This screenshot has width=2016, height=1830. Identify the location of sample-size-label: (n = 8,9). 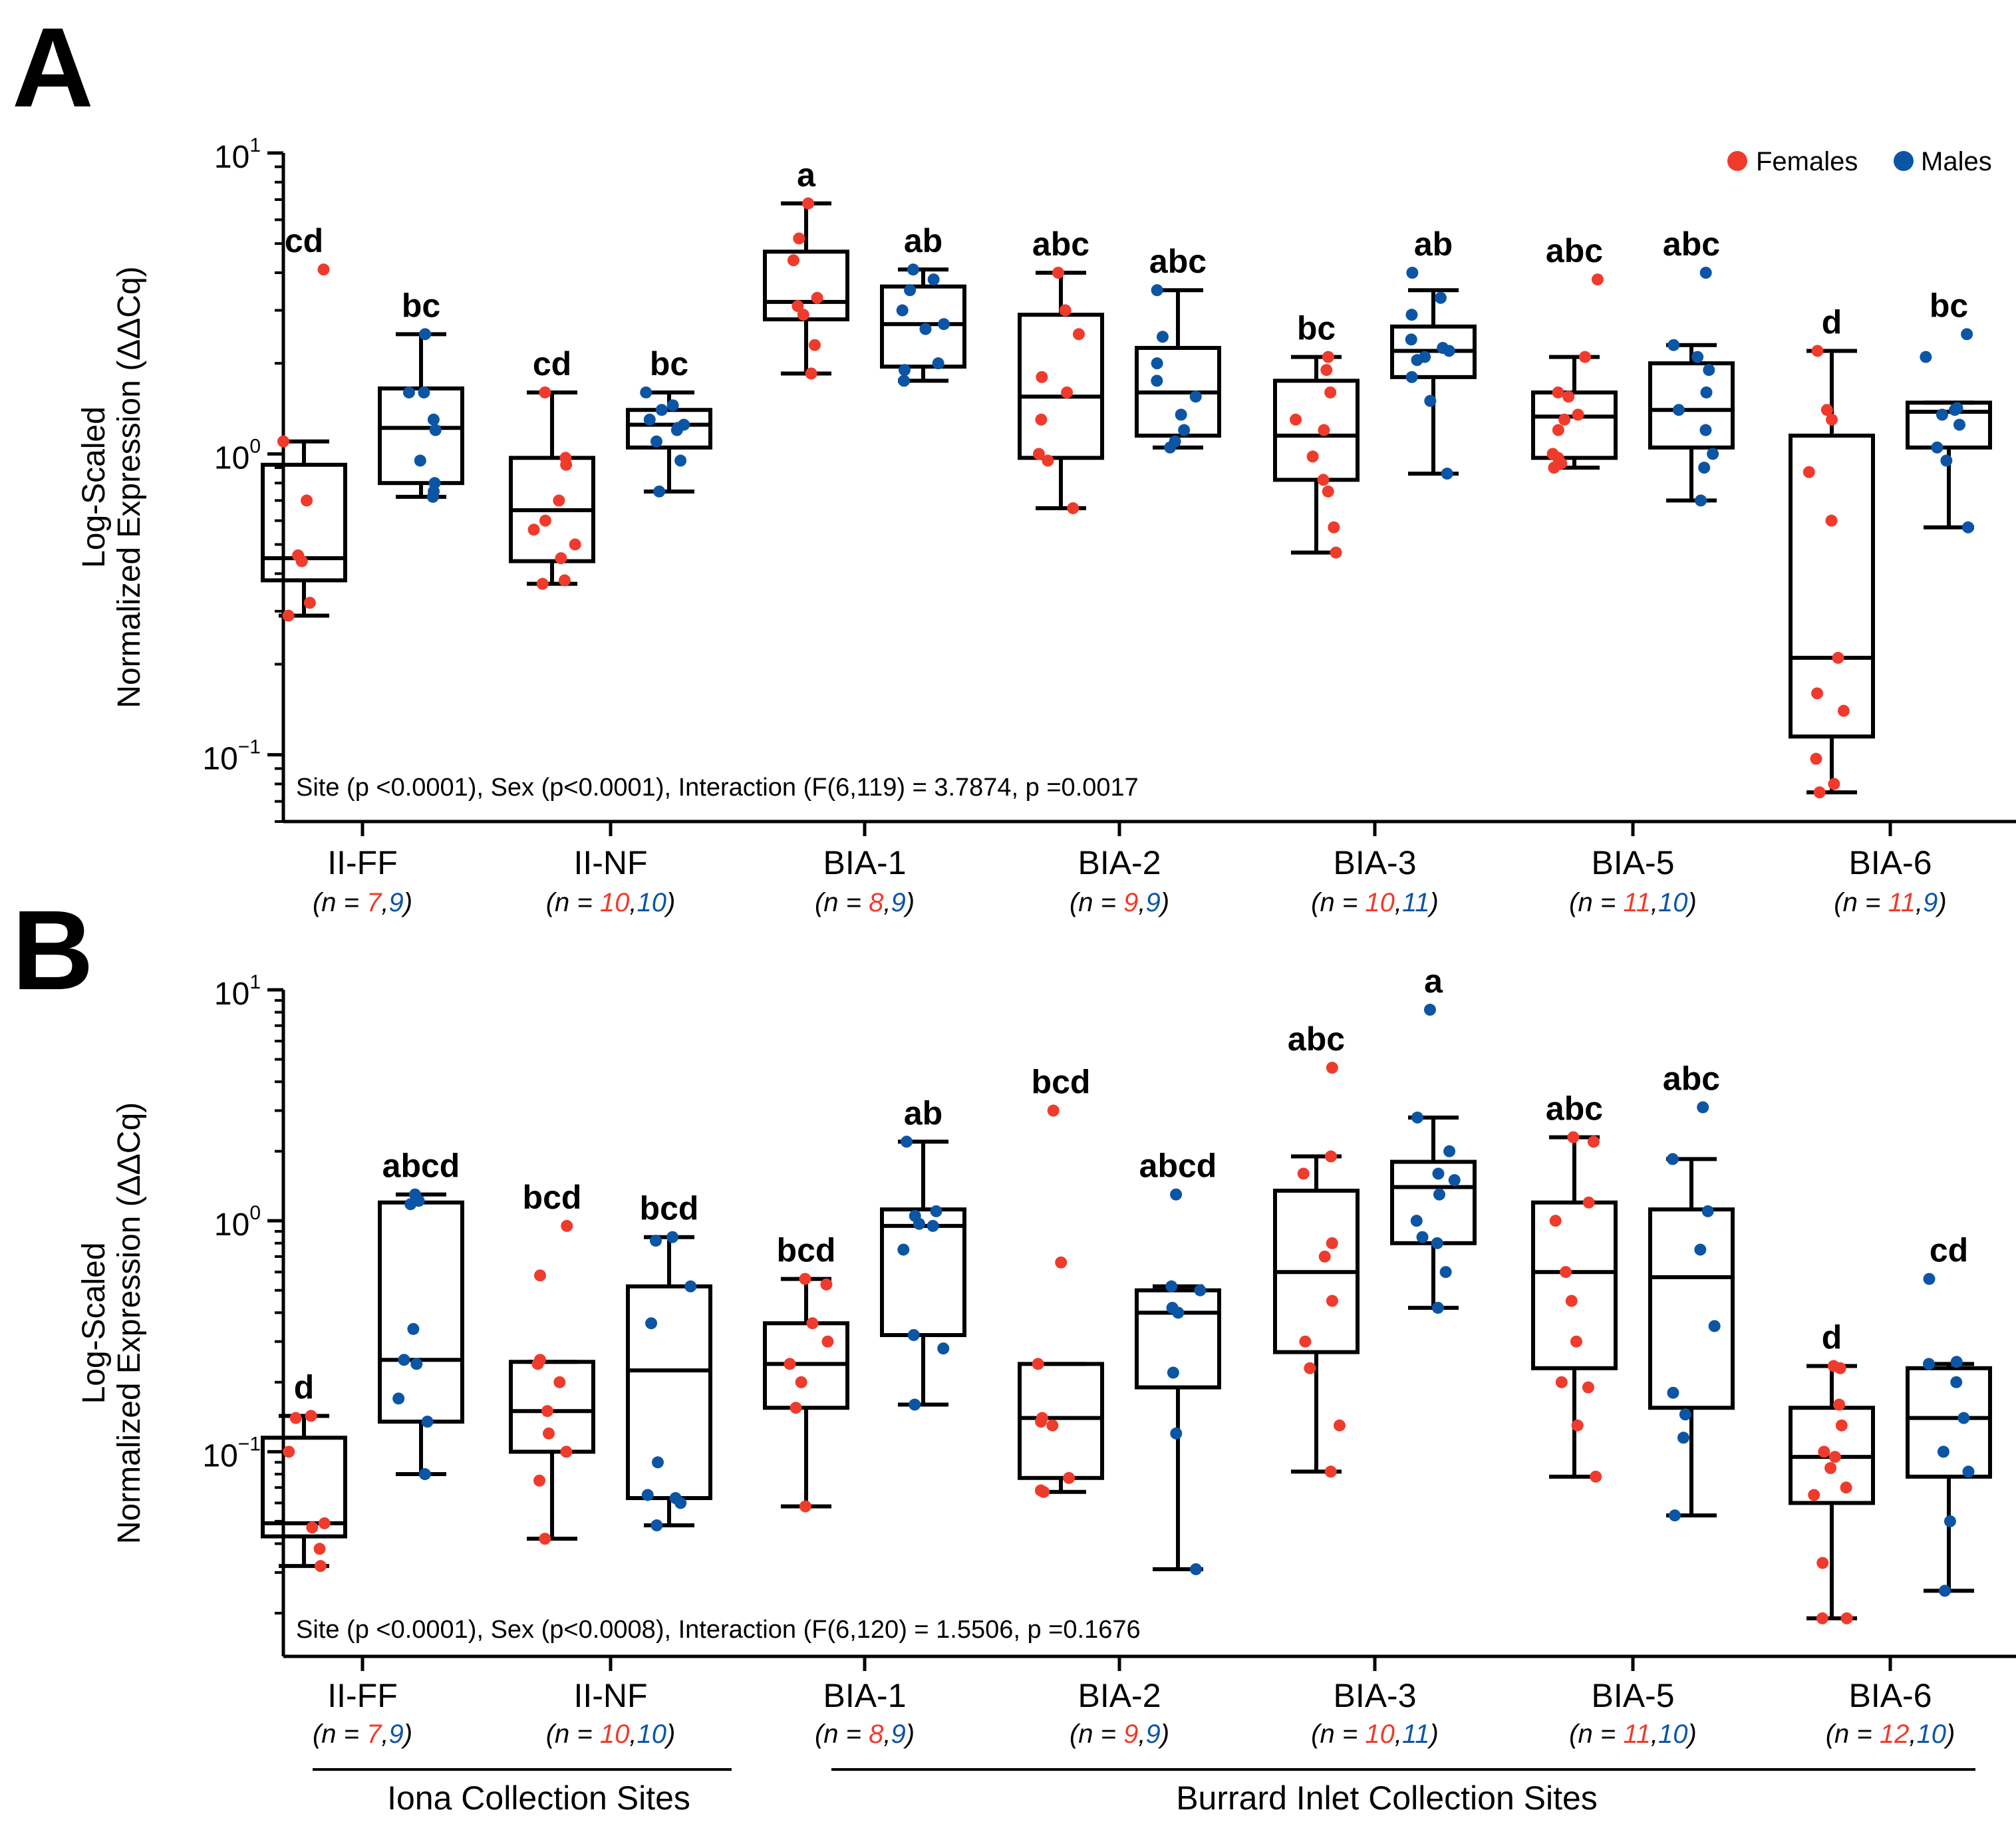
(865, 1734).